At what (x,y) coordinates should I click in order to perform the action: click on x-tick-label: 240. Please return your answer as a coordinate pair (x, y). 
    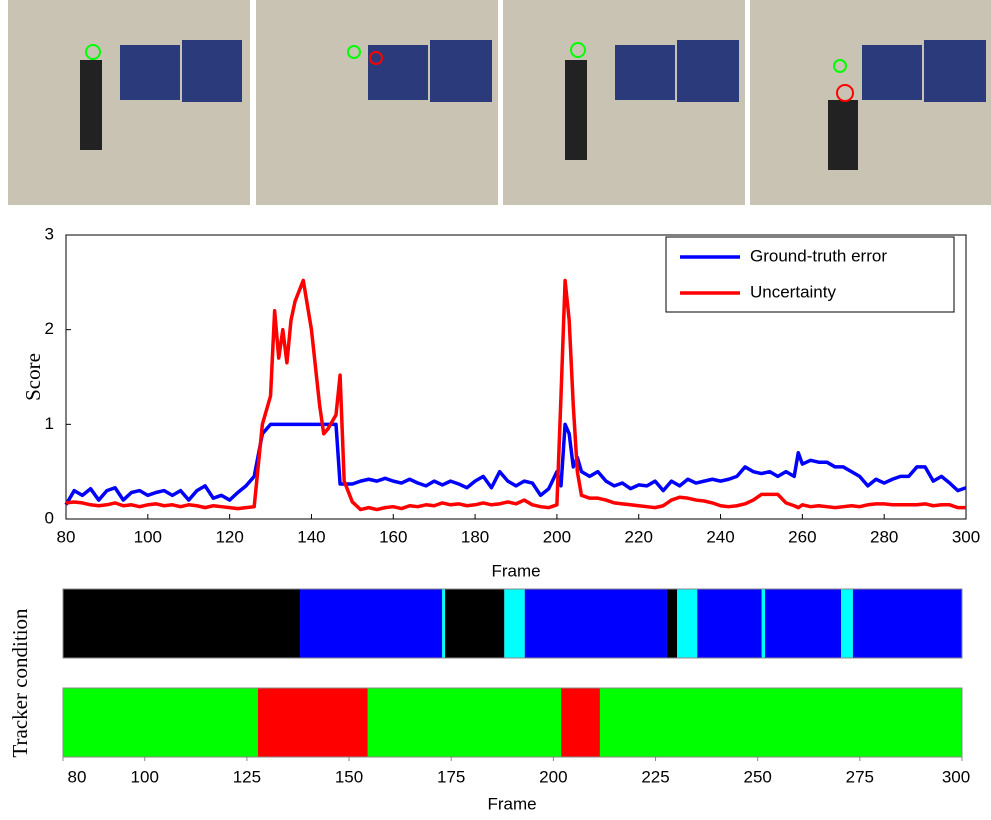
    Looking at the image, I should click on (720, 536).